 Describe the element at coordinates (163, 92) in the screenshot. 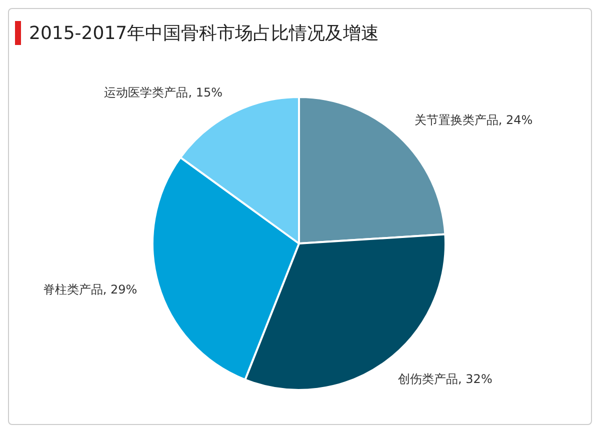

I see `slice-label: 运动医学类产品, 15%` at that location.